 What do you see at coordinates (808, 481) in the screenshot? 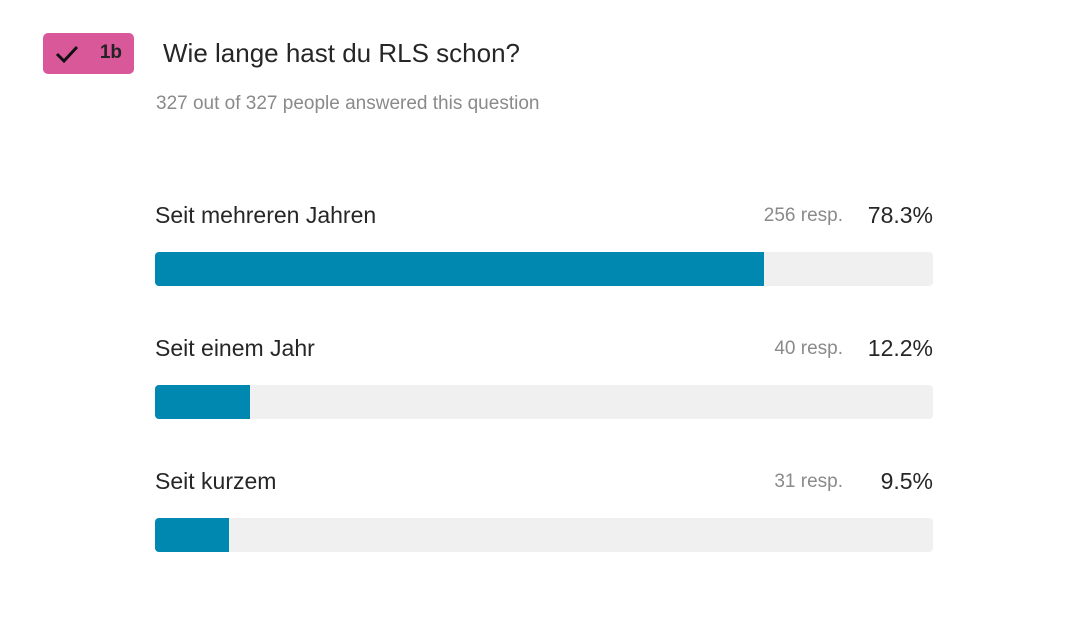
I see `response-count: 31 resp.` at bounding box center [808, 481].